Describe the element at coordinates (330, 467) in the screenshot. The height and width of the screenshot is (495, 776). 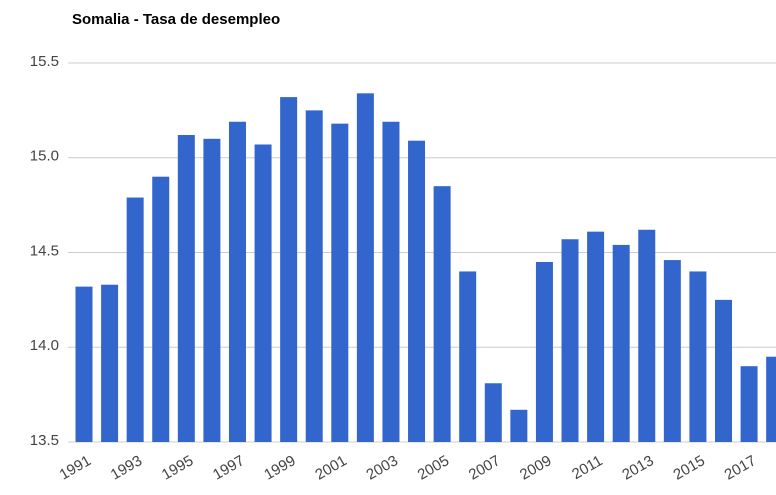
I see `x-tick-label: 2001` at that location.